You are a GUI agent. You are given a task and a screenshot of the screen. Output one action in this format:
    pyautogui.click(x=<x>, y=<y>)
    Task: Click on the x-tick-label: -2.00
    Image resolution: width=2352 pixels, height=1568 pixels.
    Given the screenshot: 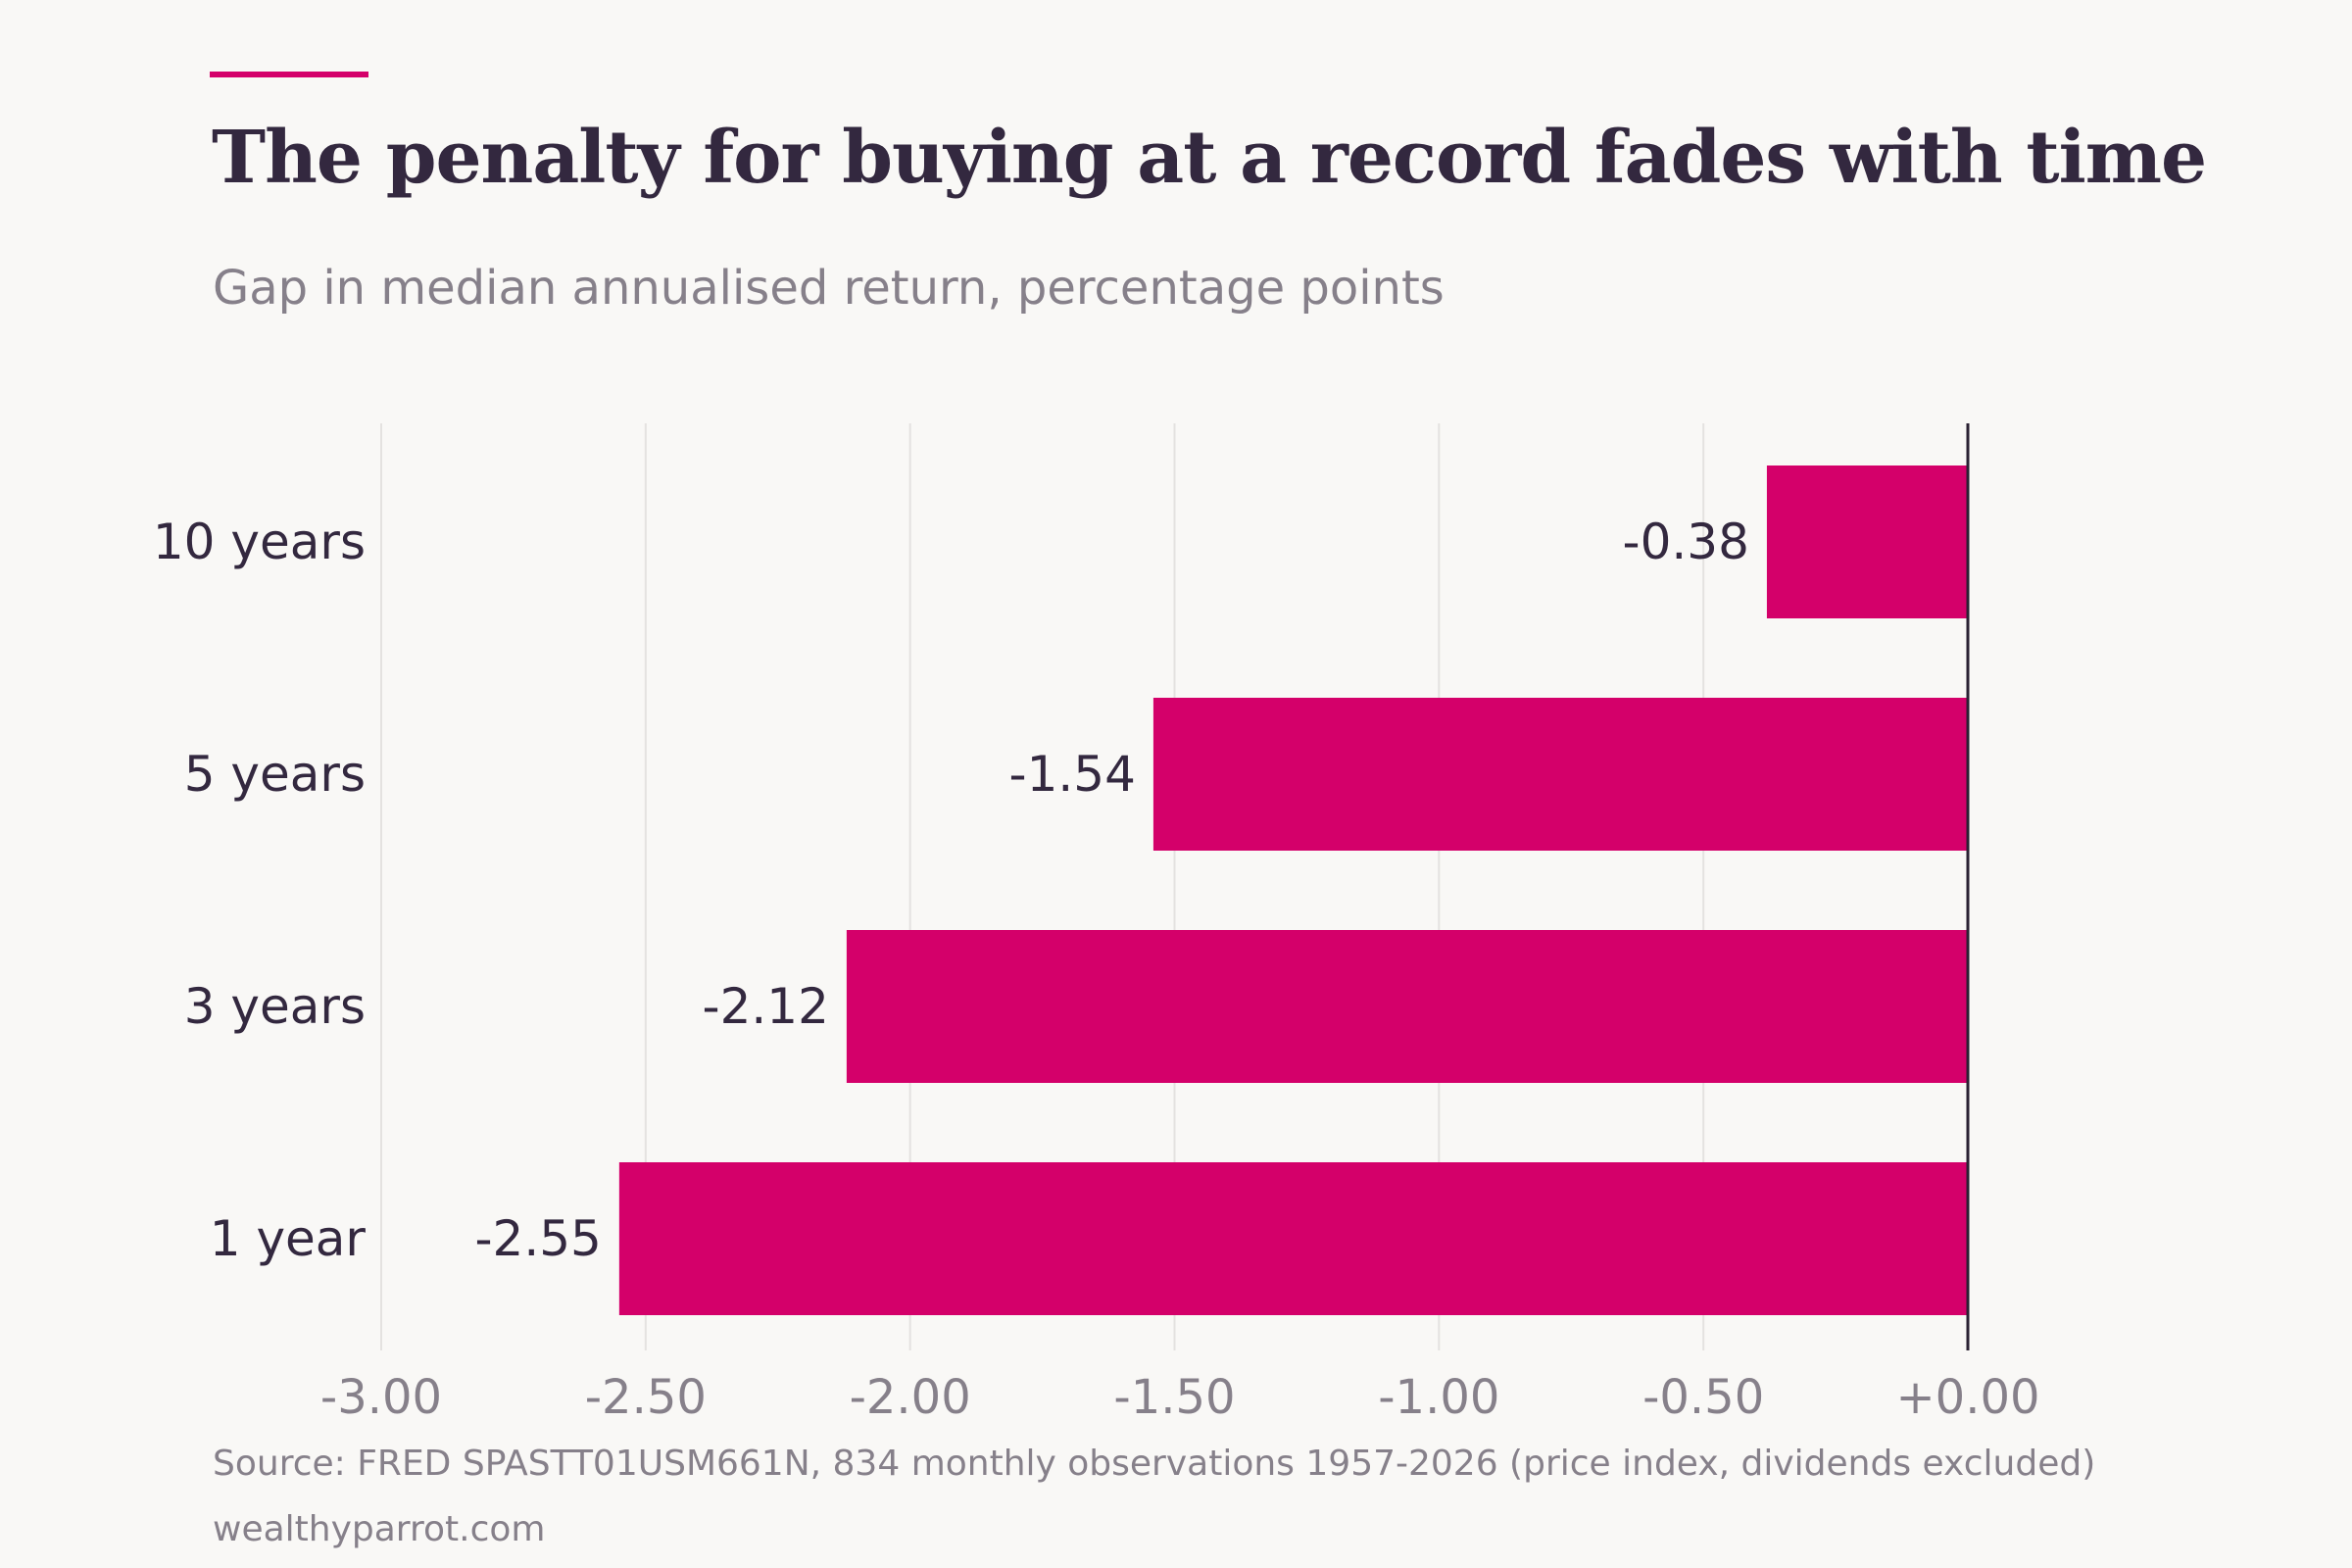 What is the action you would take?
    pyautogui.click(x=910, y=1397)
    